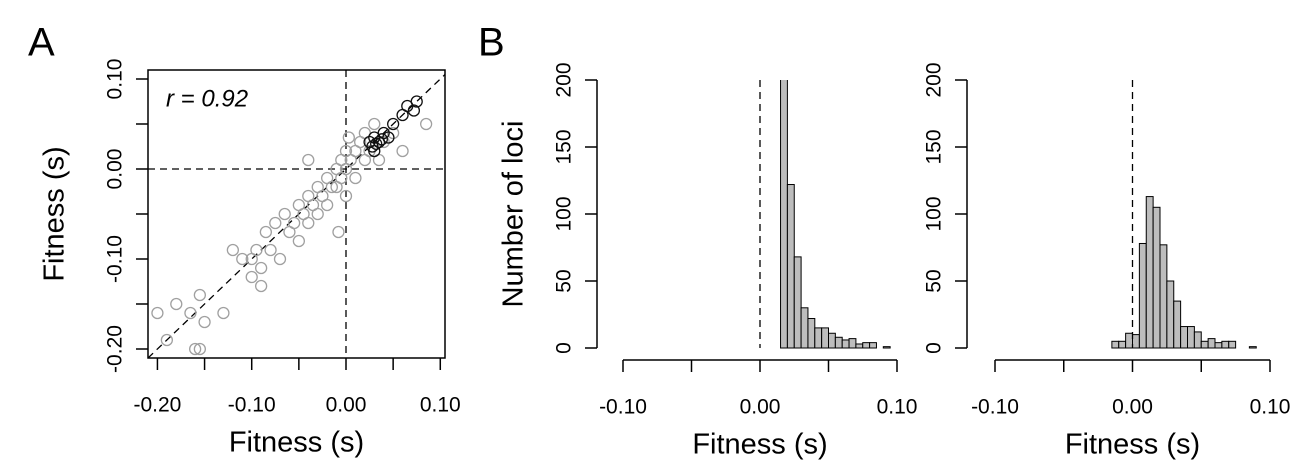 Image resolution: width=1300 pixels, height=463 pixels. Describe the element at coordinates (115, 169) in the screenshot. I see `y-tick-label: 0.00` at that location.